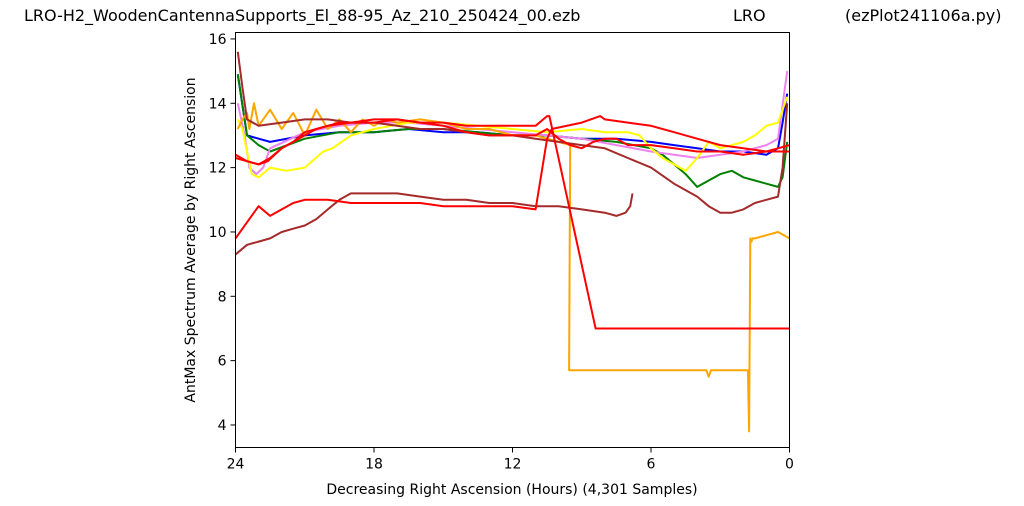  I want to click on y-tick-label: 12, so click(218, 169).